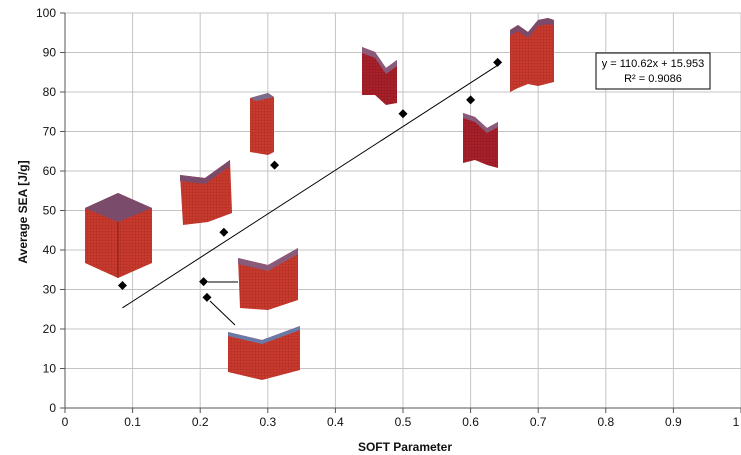 This screenshot has width=741, height=455. Describe the element at coordinates (262, 124) in the screenshot. I see `tube-thumbnail-narrow` at that location.